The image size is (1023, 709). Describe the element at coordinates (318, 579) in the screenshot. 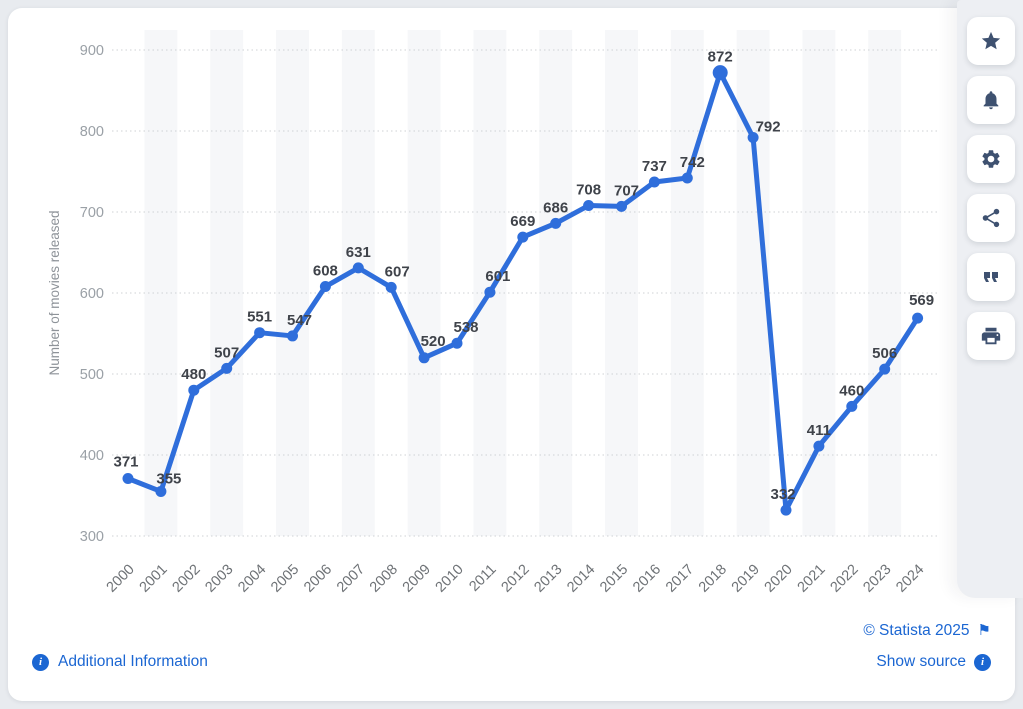

I see `svg-text: 2006` at that location.